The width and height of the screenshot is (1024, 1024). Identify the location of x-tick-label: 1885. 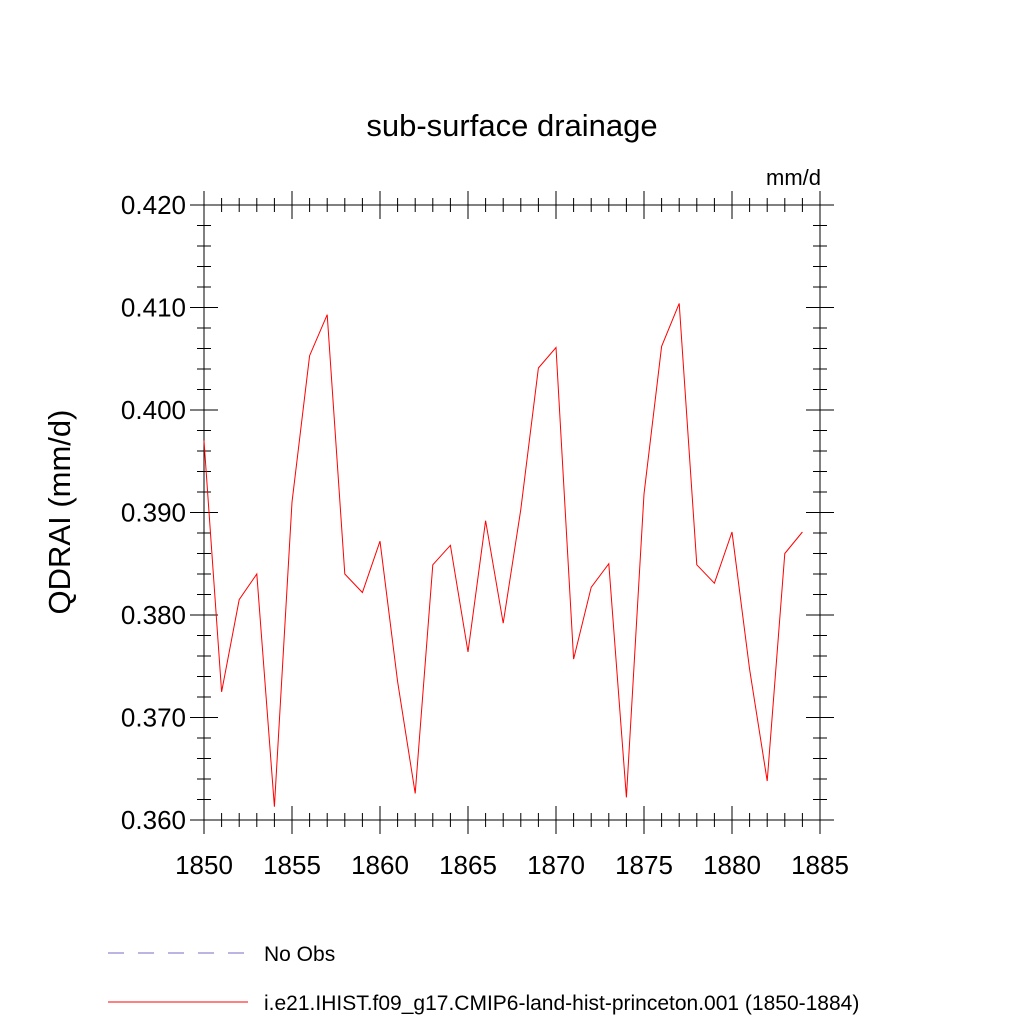
(820, 865).